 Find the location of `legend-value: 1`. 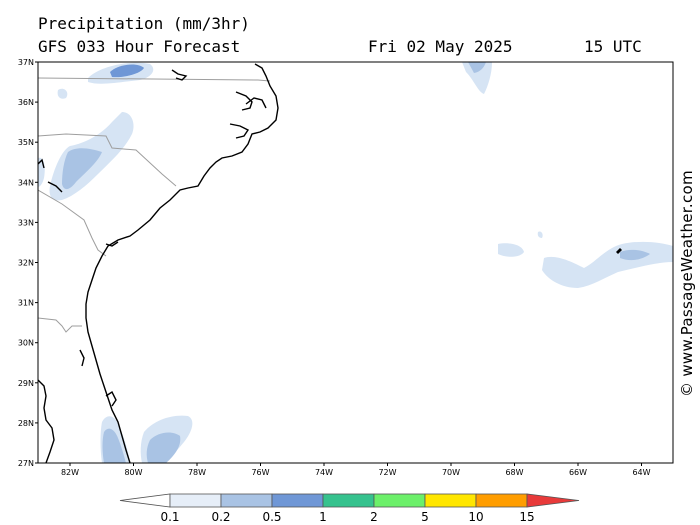

legend-value: 1 is located at coordinates (323, 517).